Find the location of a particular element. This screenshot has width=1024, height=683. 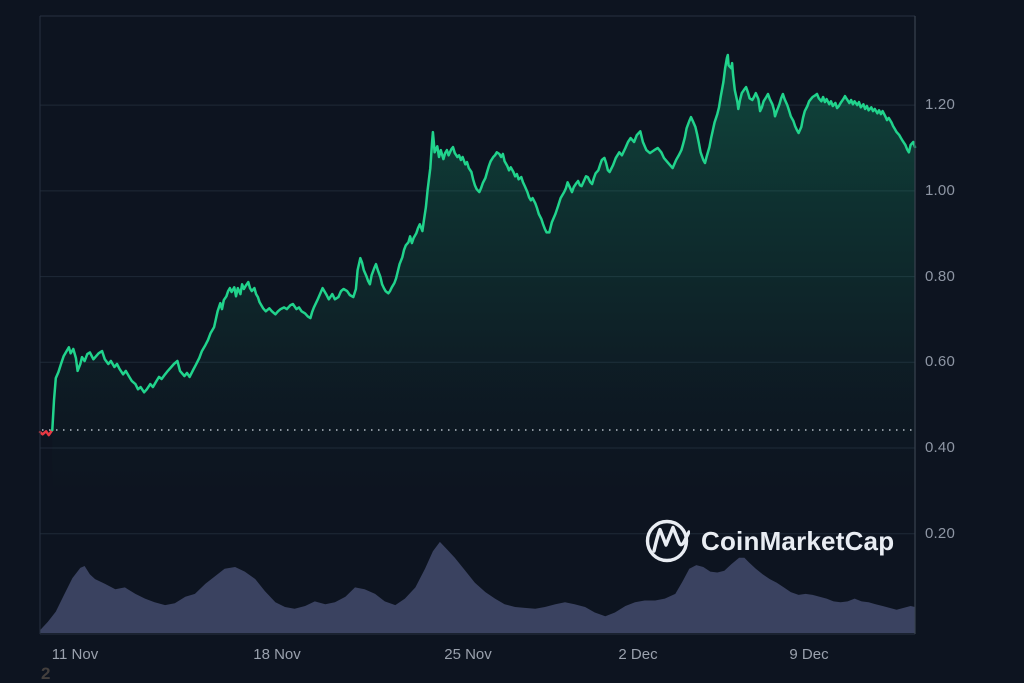

watermark-brand-text: CoinMarketCap is located at coordinates (798, 540).